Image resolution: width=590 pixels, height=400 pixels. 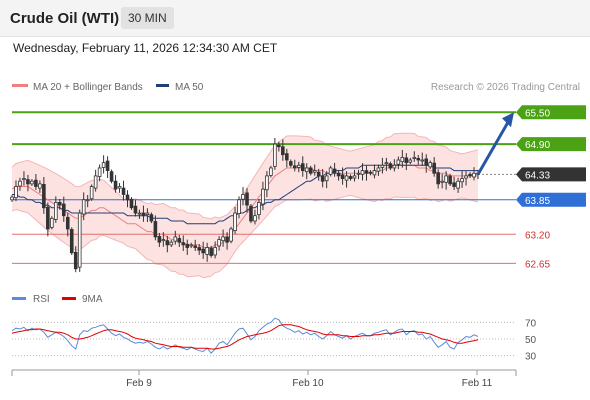 What do you see at coordinates (20, 85) in the screenshot?
I see `legend-swatch-bollinger` at bounding box center [20, 85].